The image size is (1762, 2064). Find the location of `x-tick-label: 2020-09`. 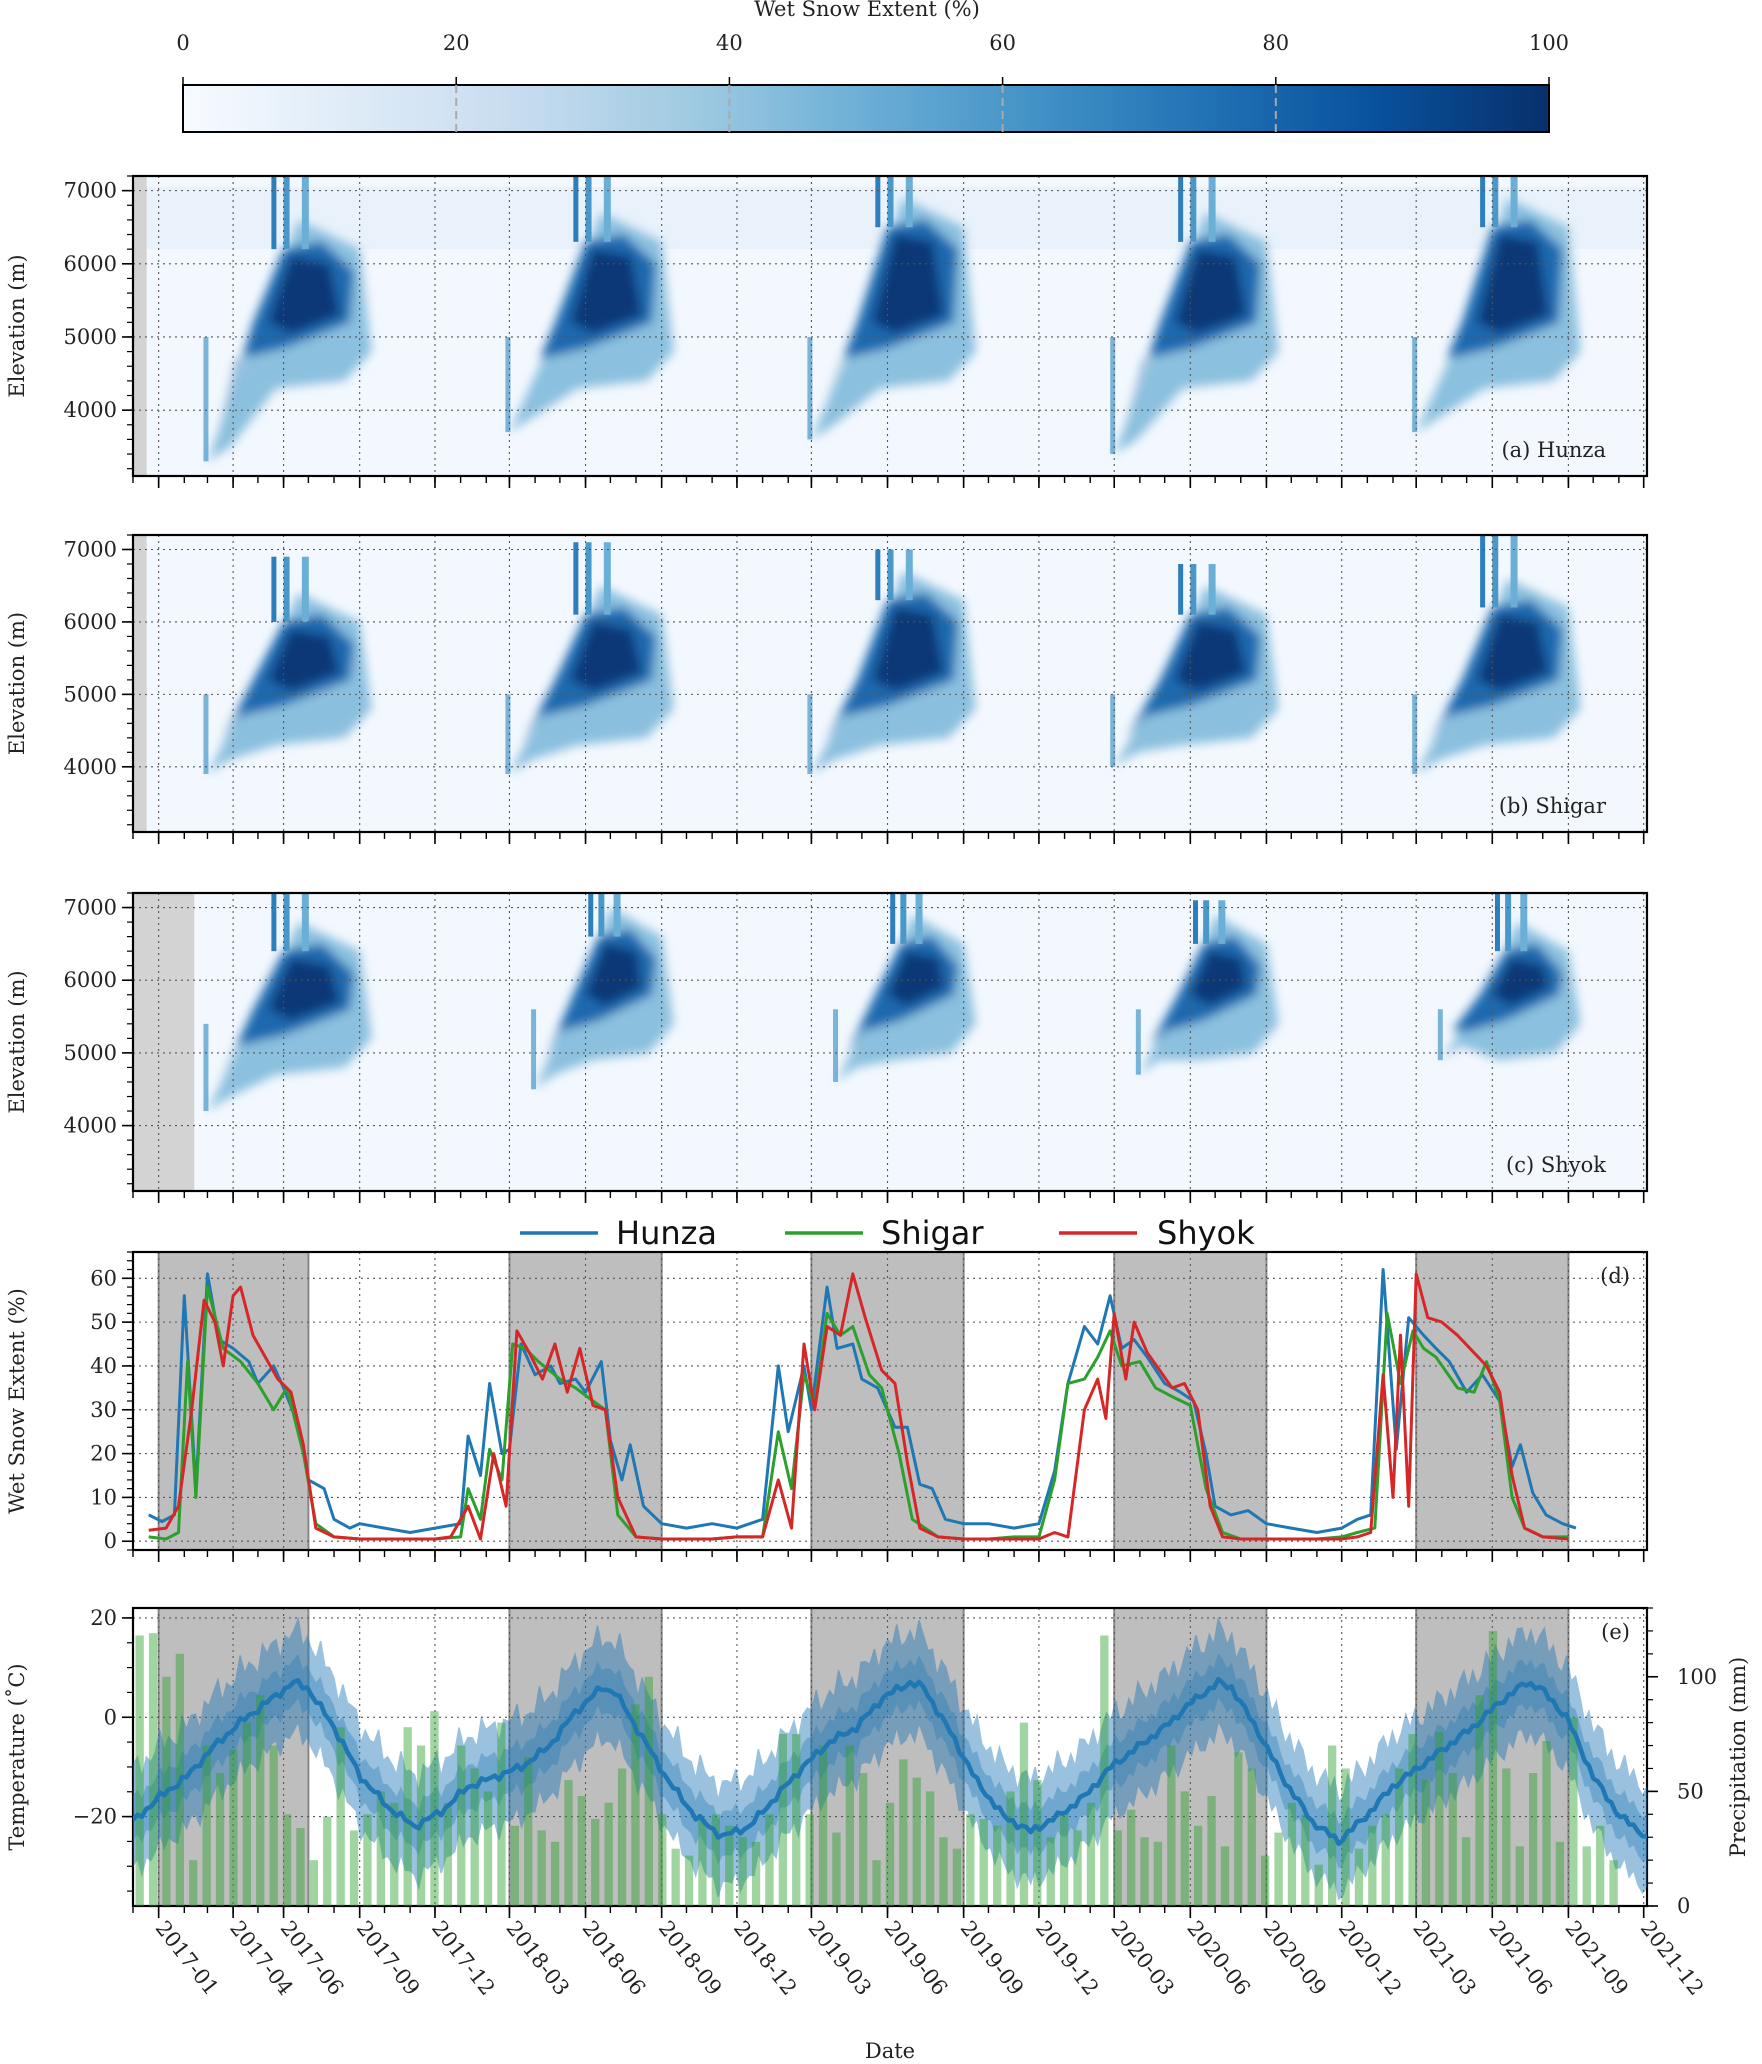

x-tick-label: 2020-09 is located at coordinates (1294, 1958).